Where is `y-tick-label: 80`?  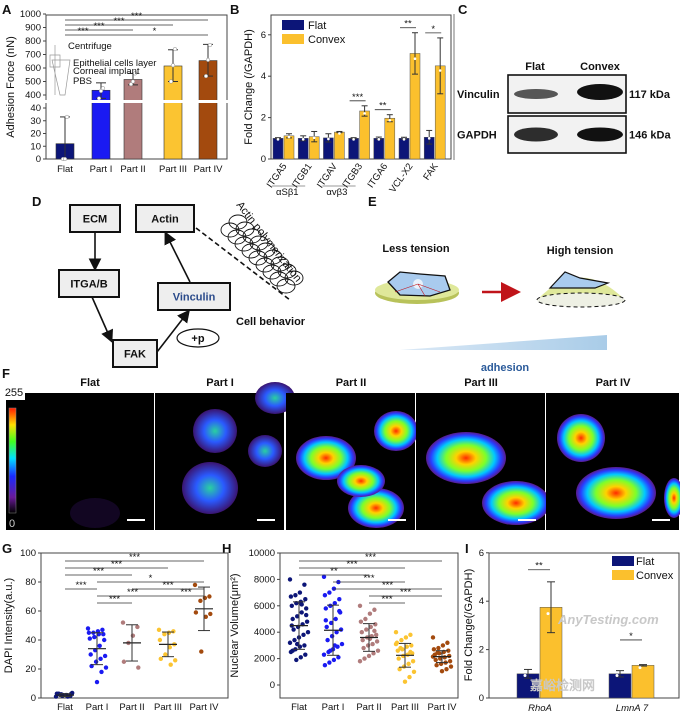
y-tick-label: 80 is located at coordinates (30, 582).